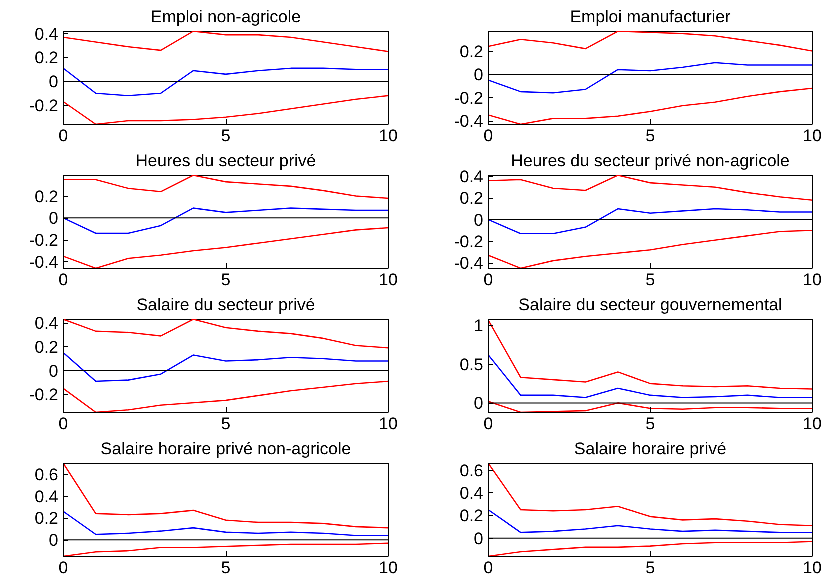  Describe the element at coordinates (472, 364) in the screenshot. I see `y-tick-label: 0.5` at that location.